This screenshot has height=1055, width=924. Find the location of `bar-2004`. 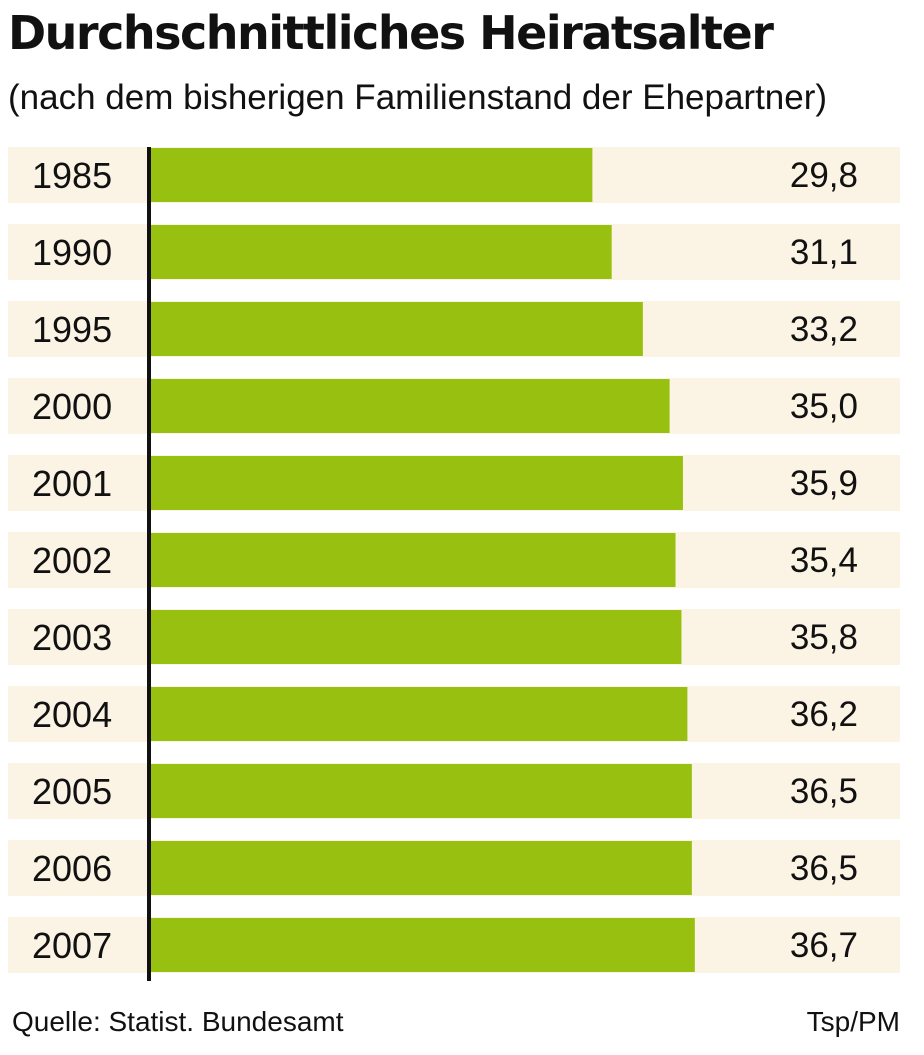

bar-2004 is located at coordinates (419, 714).